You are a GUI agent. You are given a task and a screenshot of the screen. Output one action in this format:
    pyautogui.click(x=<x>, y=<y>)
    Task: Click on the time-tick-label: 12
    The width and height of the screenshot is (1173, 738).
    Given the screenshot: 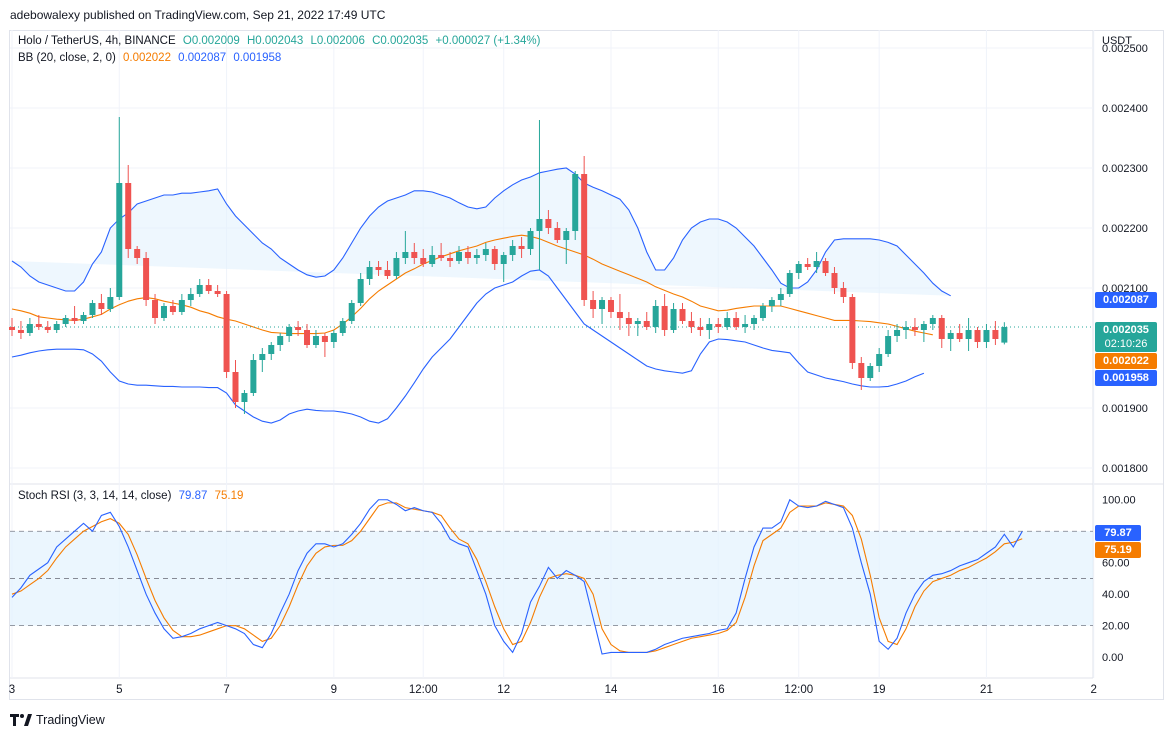 What is the action you would take?
    pyautogui.click(x=503, y=690)
    